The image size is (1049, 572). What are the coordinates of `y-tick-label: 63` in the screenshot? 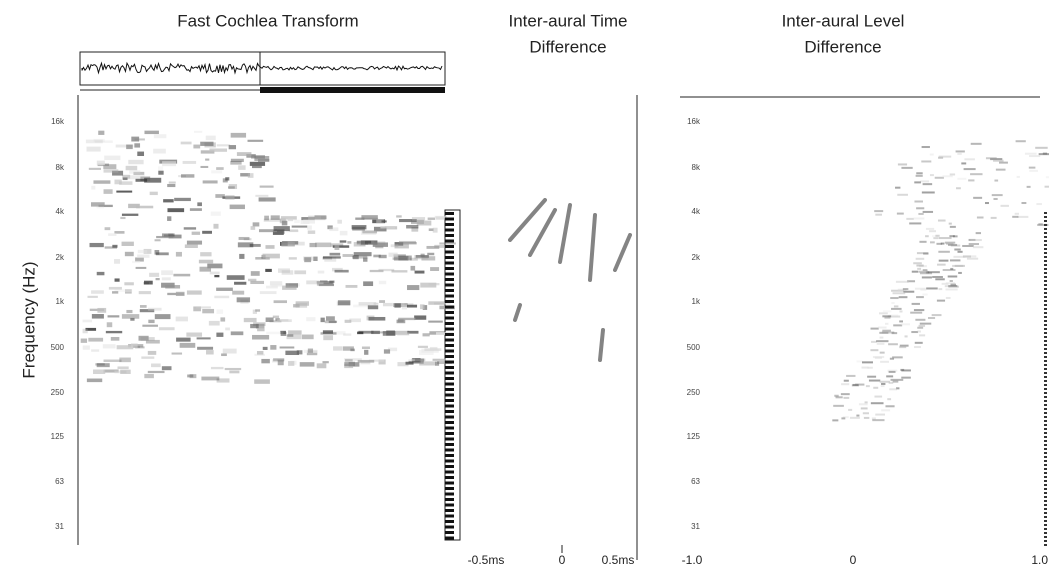 It's located at (59, 481).